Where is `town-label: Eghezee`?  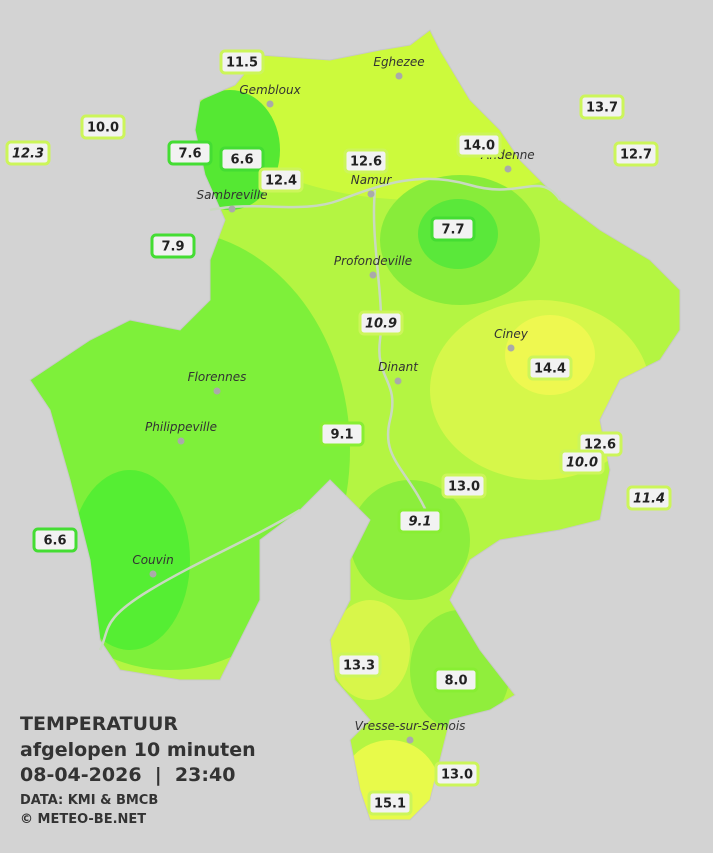
town-label: Eghezee is located at coordinates (398, 62).